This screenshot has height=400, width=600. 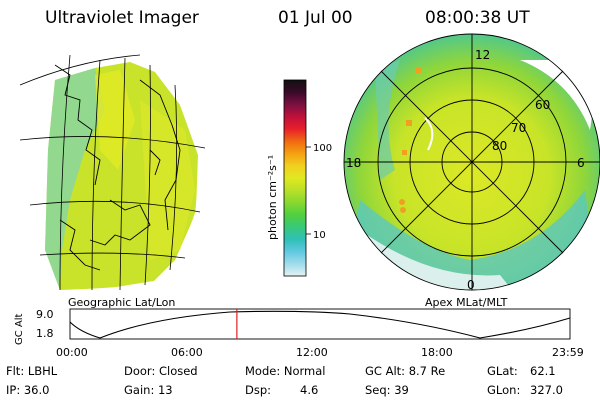 I want to click on mlt-label-12: 12, so click(x=482, y=55).